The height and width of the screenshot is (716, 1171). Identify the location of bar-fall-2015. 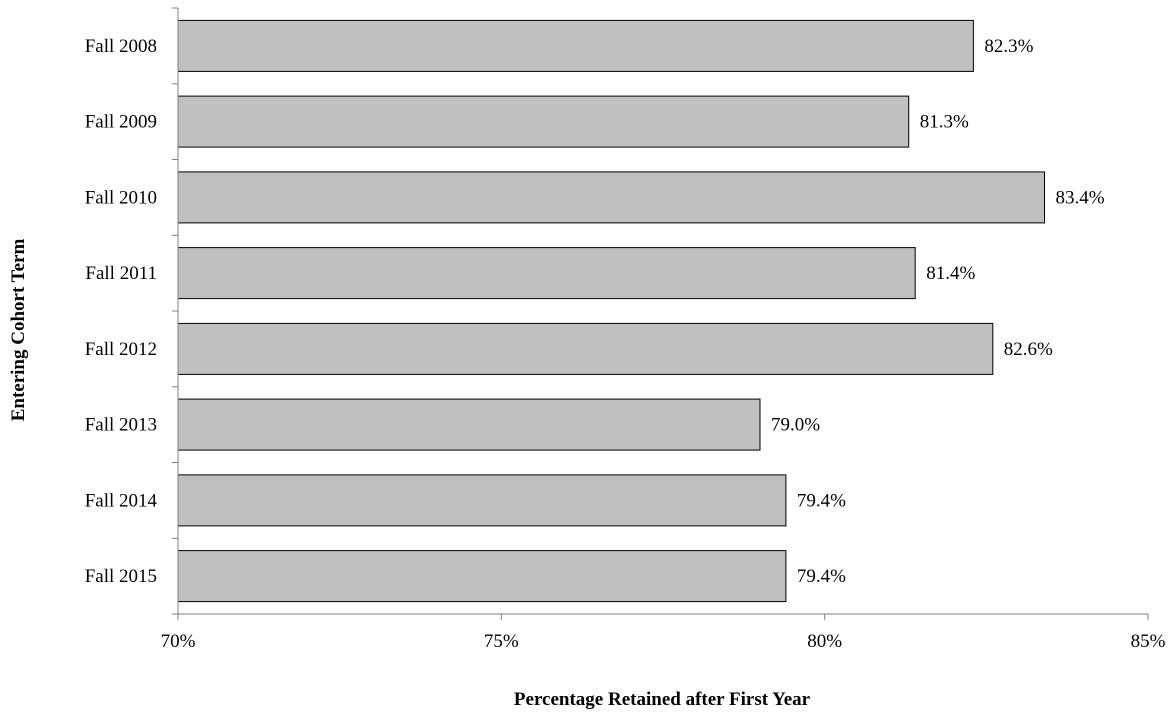
(482, 576).